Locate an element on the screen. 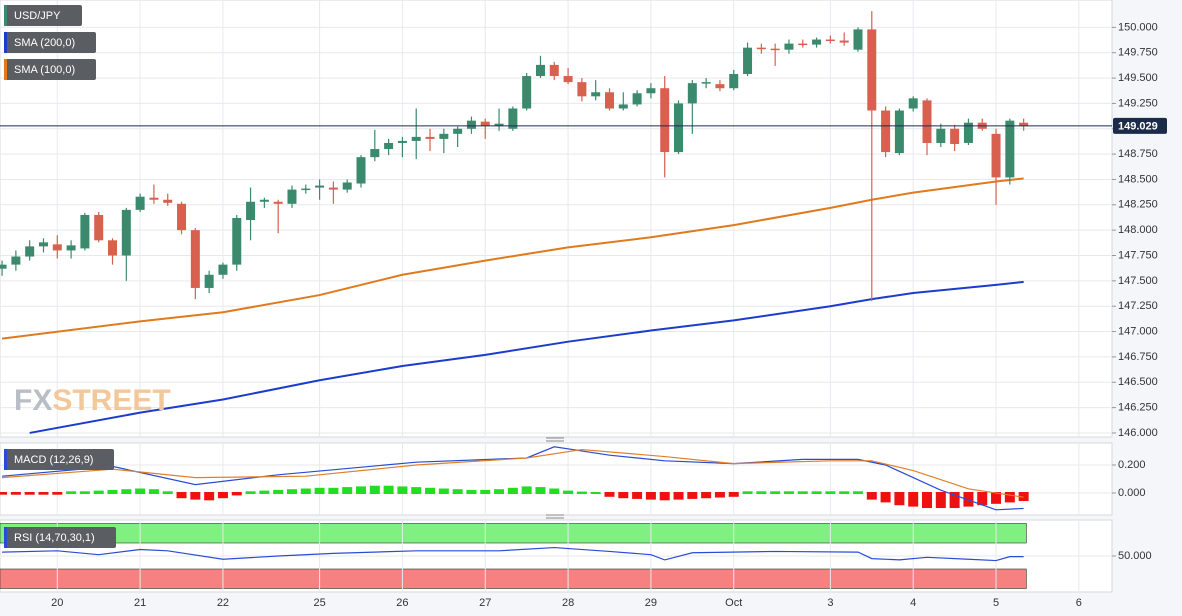 The height and width of the screenshot is (616, 1182). y-tick-label: 147.500 is located at coordinates (1138, 281).